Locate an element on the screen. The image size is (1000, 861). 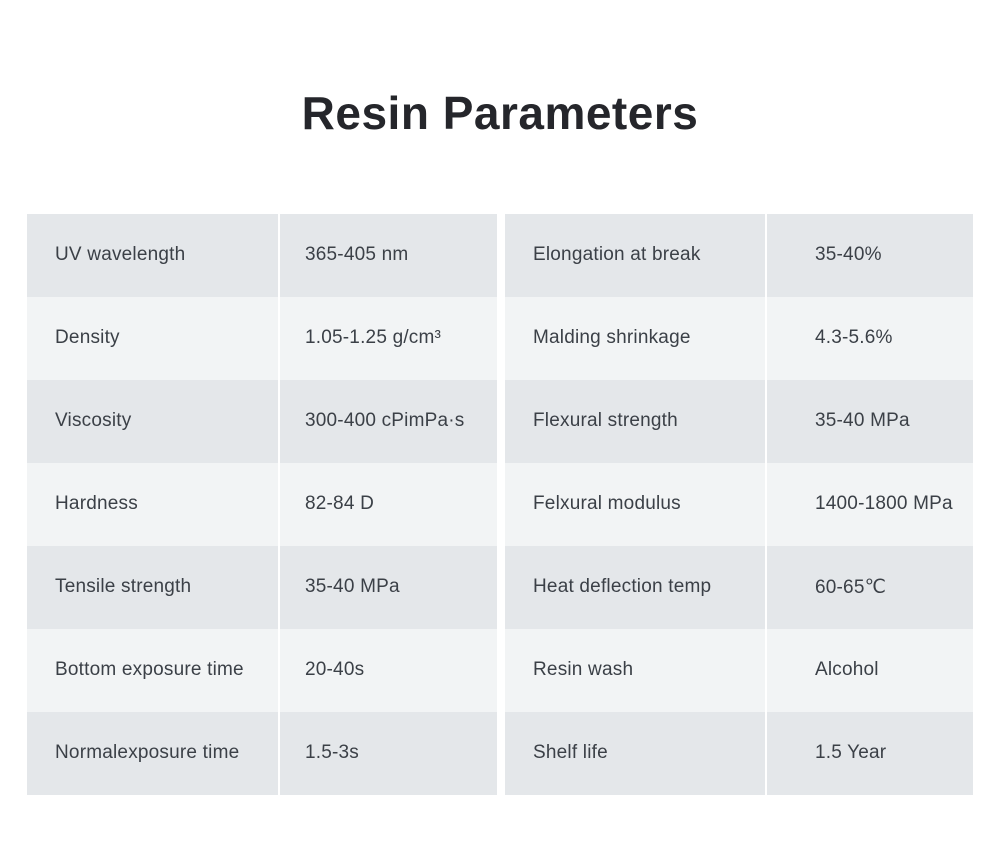
table-row: Felxural modulus 1400-1800 MPa is located at coordinates (739, 504).